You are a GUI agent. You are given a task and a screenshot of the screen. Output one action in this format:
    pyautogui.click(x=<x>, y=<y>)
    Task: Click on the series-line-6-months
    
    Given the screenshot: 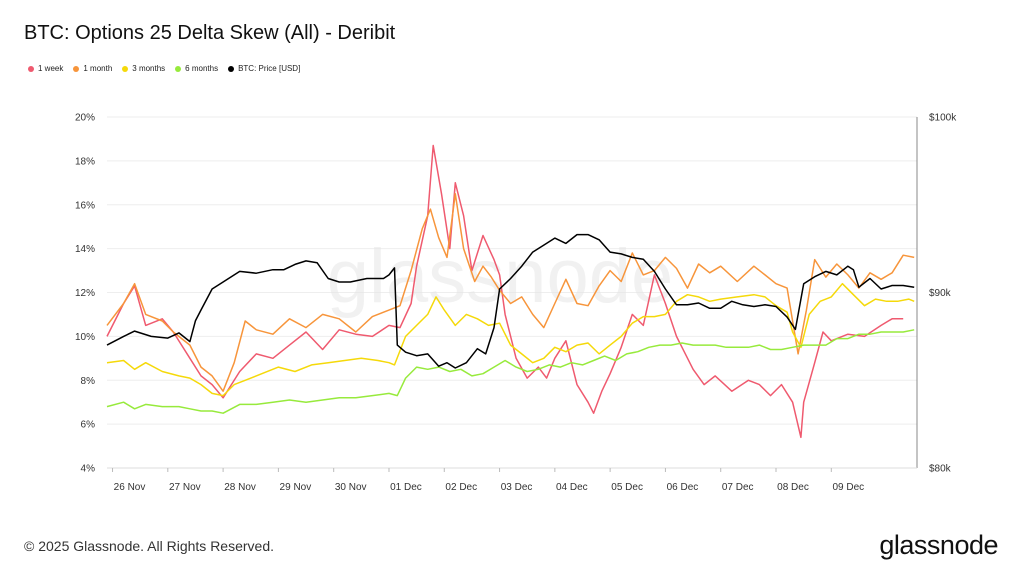 What is the action you would take?
    pyautogui.click(x=510, y=371)
    